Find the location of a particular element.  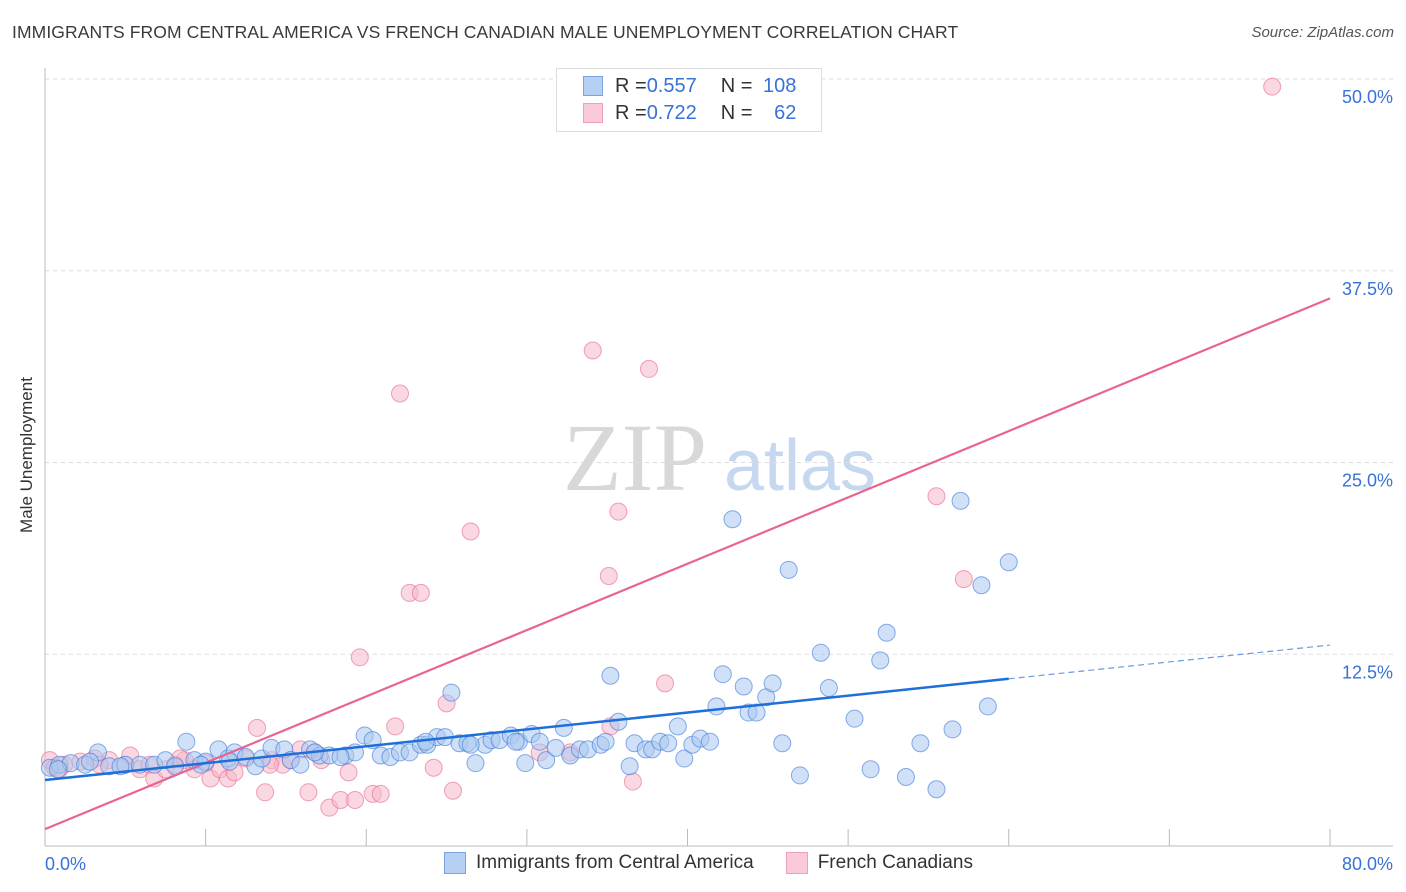

blue-trend-extension is located at coordinates (1169, 662).